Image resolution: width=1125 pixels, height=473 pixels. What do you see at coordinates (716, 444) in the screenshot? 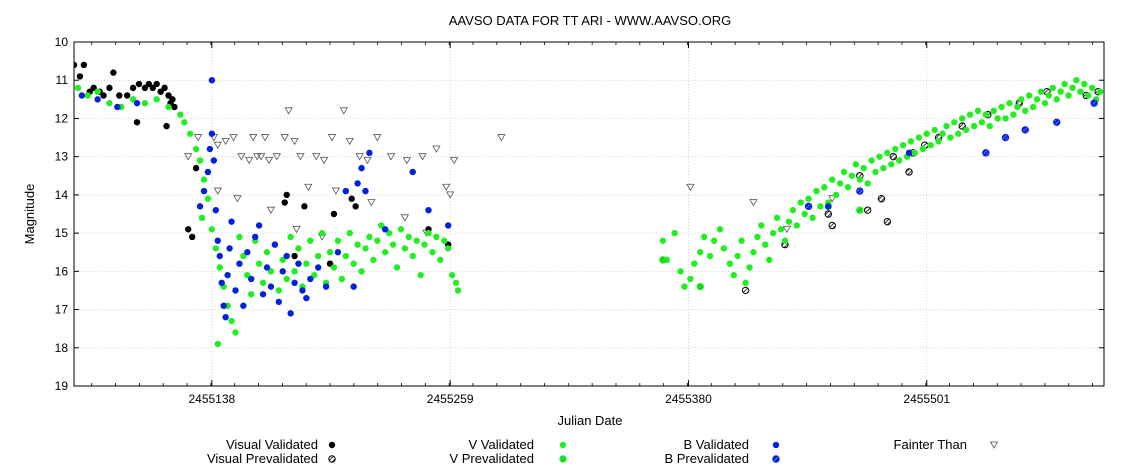
I see `legend-label: B Validated` at bounding box center [716, 444].